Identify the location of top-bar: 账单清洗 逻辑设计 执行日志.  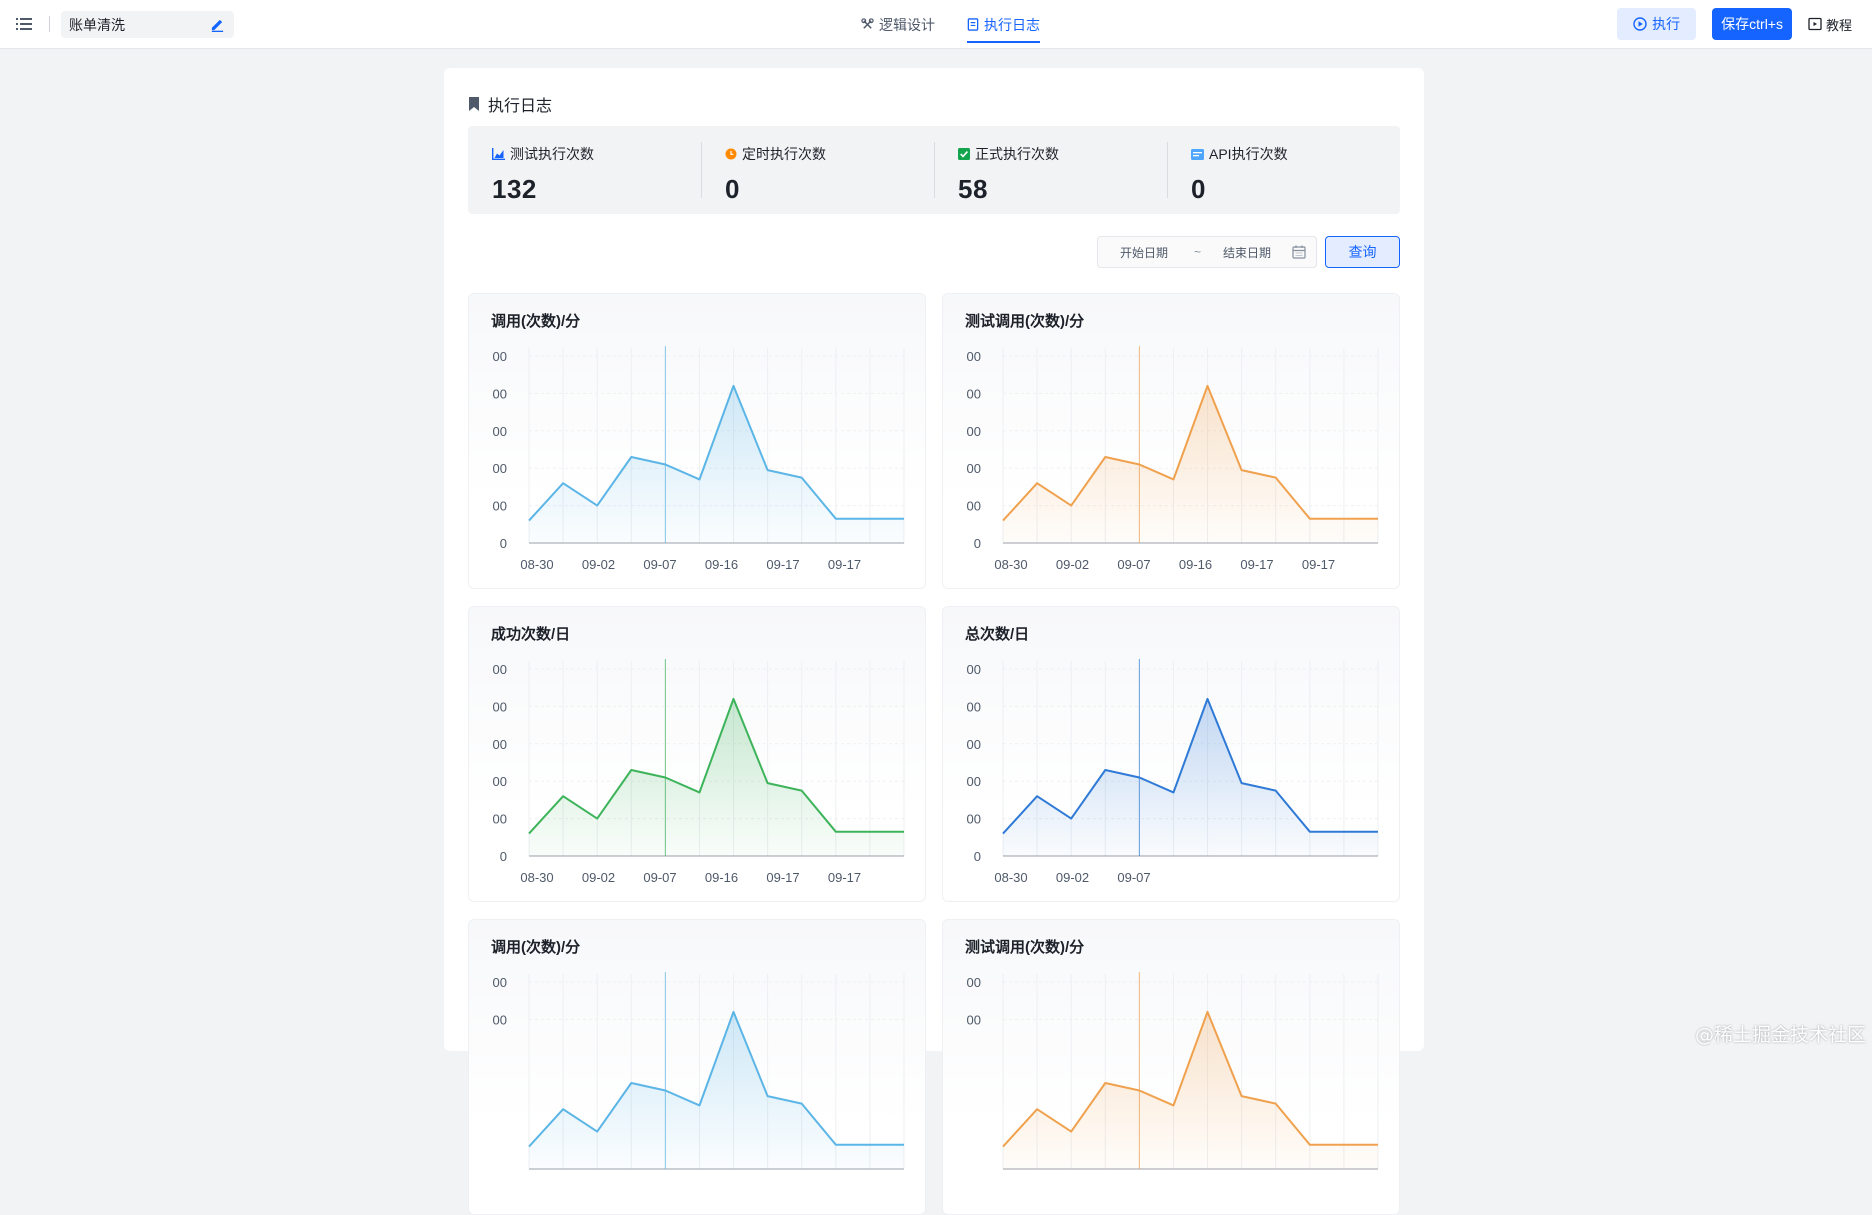
(936, 24).